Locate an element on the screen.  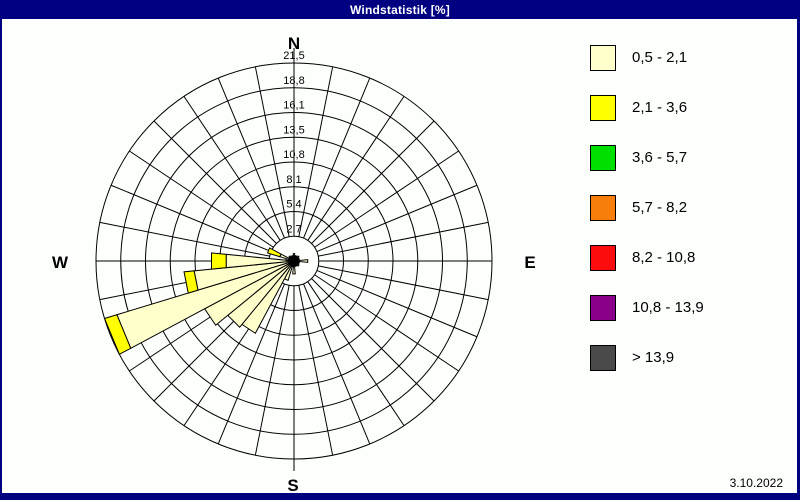
legend-item: 2,1 - 3,6 is located at coordinates (639, 107).